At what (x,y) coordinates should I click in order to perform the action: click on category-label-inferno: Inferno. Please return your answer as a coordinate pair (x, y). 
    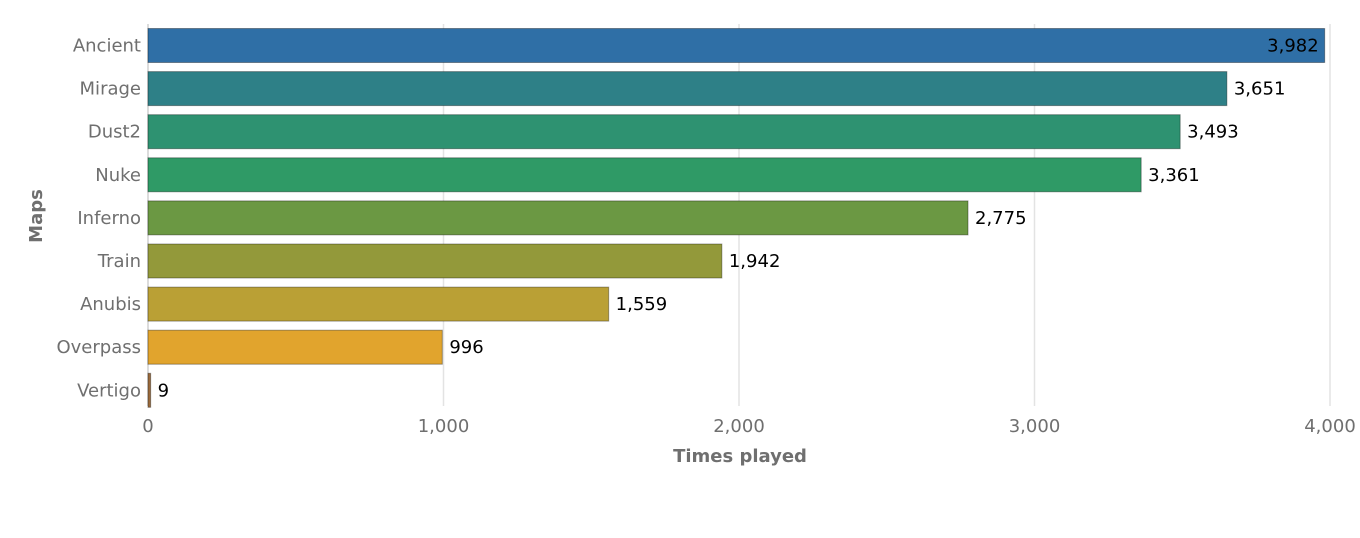
    Looking at the image, I should click on (109, 218).